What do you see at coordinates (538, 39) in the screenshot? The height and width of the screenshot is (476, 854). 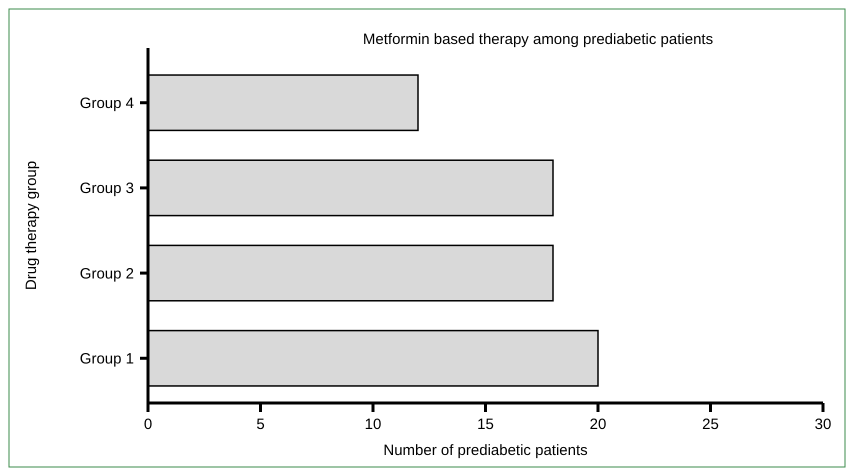 I see `chart-title: Metformin based therapy among prediabetic patients` at bounding box center [538, 39].